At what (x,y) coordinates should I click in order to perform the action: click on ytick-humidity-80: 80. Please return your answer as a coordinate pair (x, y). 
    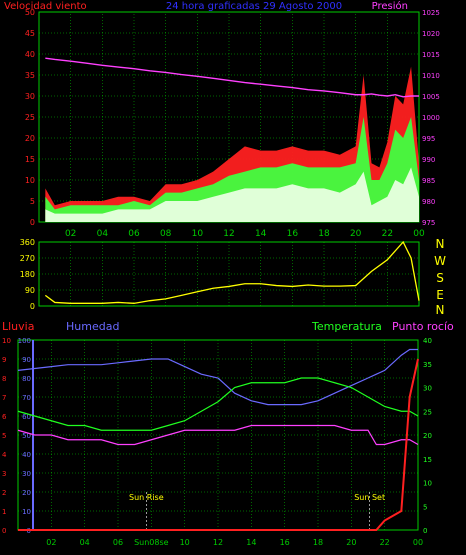
    Looking at the image, I should click on (26, 379).